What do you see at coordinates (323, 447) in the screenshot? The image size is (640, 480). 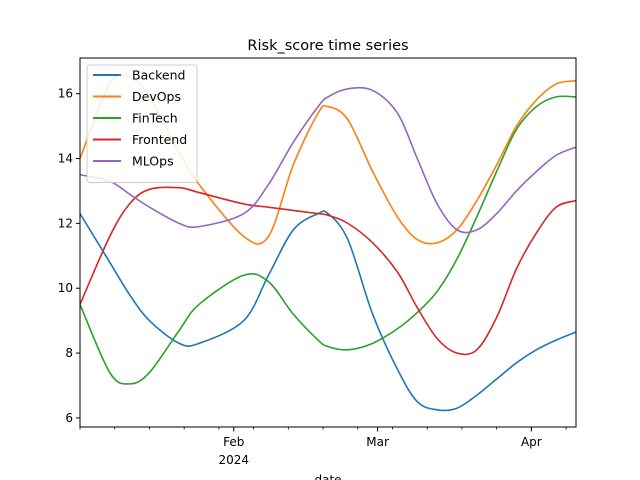 I see `x-axis: Feb 2024 Mar Apr` at bounding box center [323, 447].